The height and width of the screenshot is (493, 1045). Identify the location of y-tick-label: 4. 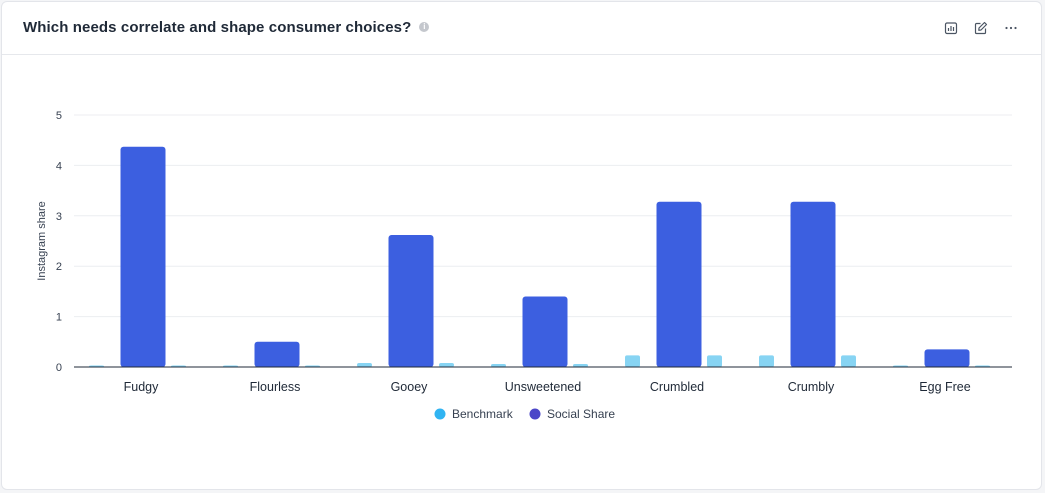
(59, 166).